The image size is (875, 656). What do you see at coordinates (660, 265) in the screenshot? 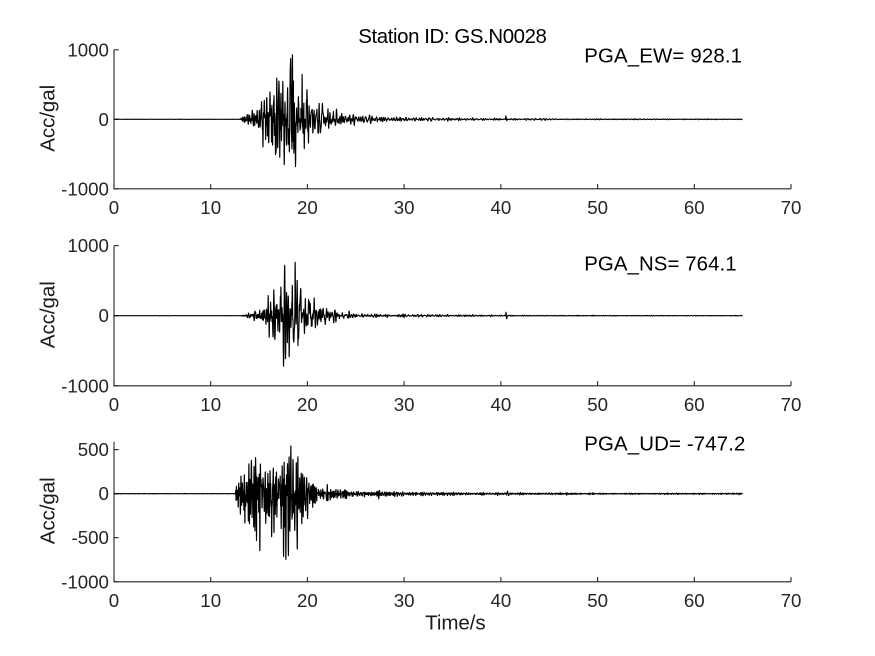
I see `svg-text: PGA_NS= 764.1` at bounding box center [660, 265].